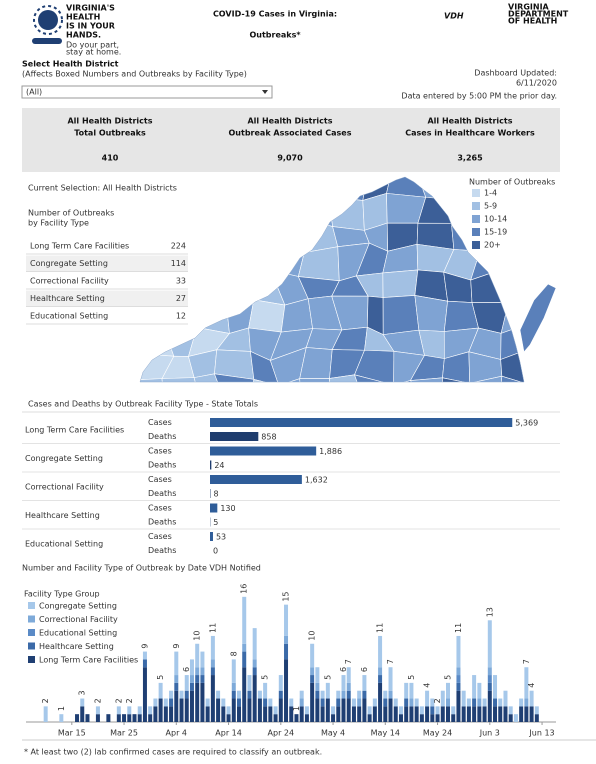 This screenshot has width=596, height=764. What do you see at coordinates (92, 45) in the screenshot?
I see `logo-sub: Do your part,` at bounding box center [92, 45].